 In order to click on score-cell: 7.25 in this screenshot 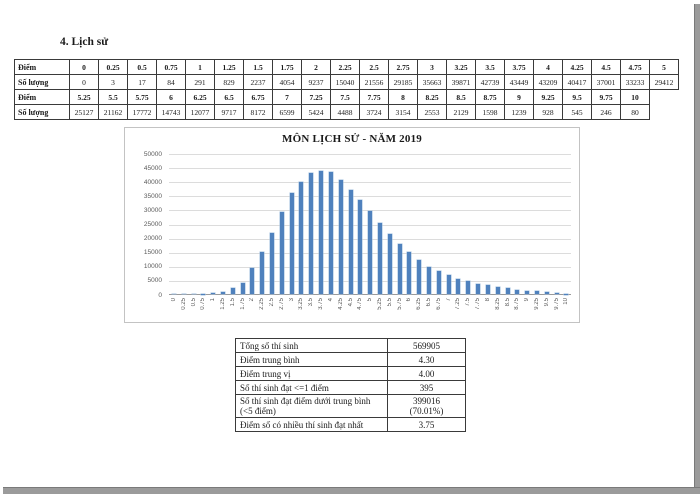, I will do `click(316, 97)`.